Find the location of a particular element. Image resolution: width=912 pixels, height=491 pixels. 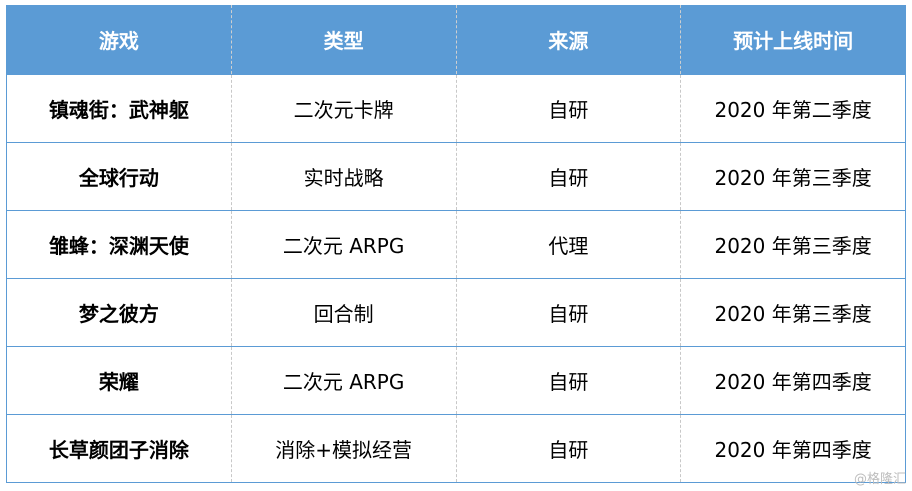

cell-game: 雏蜂：深渊天使 is located at coordinates (119, 244).